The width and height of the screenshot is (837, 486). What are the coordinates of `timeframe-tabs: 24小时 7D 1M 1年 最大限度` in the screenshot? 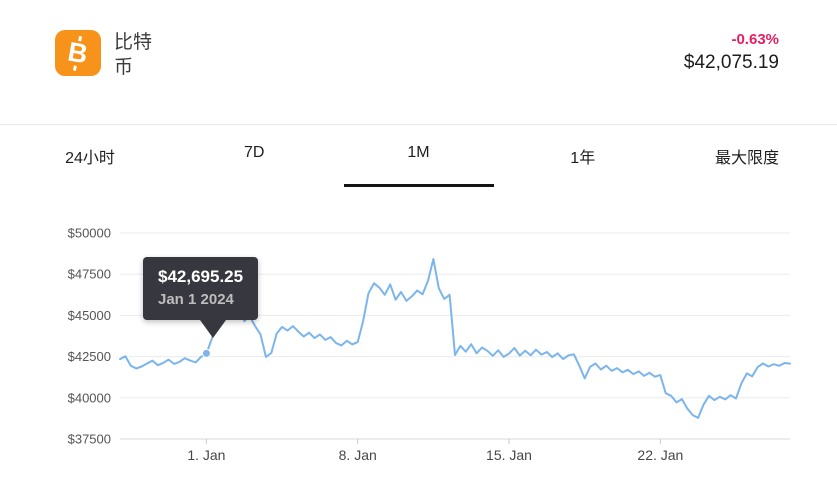 It's located at (418, 155).